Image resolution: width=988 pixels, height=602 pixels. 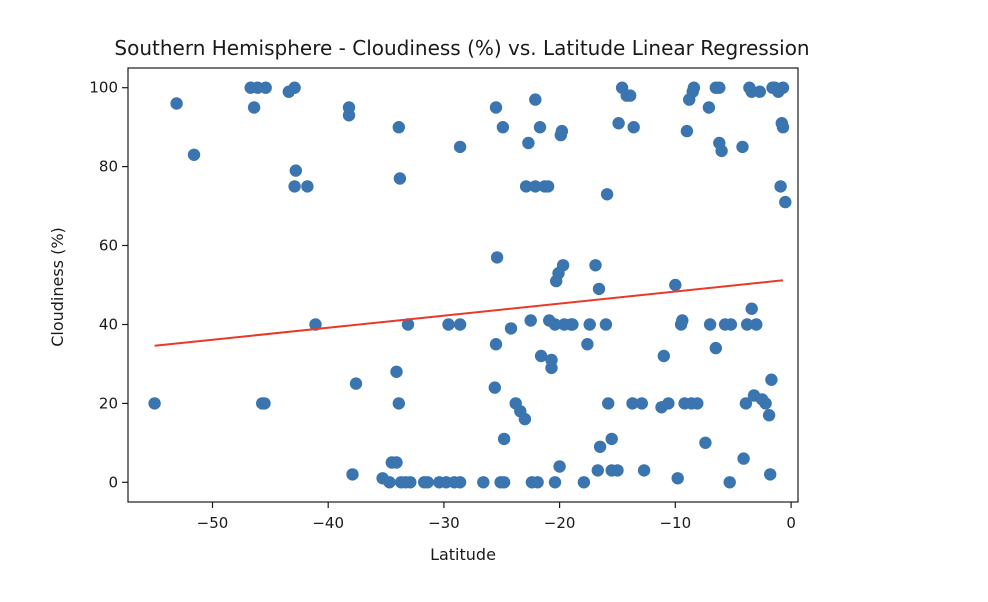 What do you see at coordinates (108, 246) in the screenshot?
I see `y-tick-label: 60` at bounding box center [108, 246].